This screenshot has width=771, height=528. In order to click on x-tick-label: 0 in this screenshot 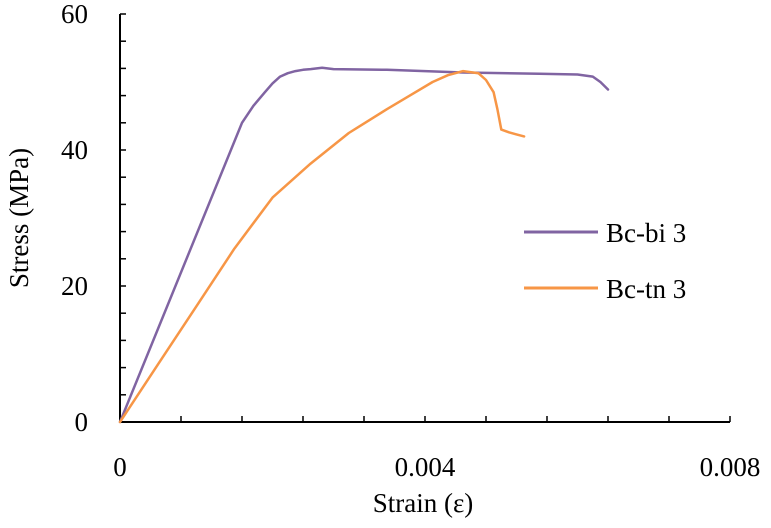, I will do `click(120, 467)`.